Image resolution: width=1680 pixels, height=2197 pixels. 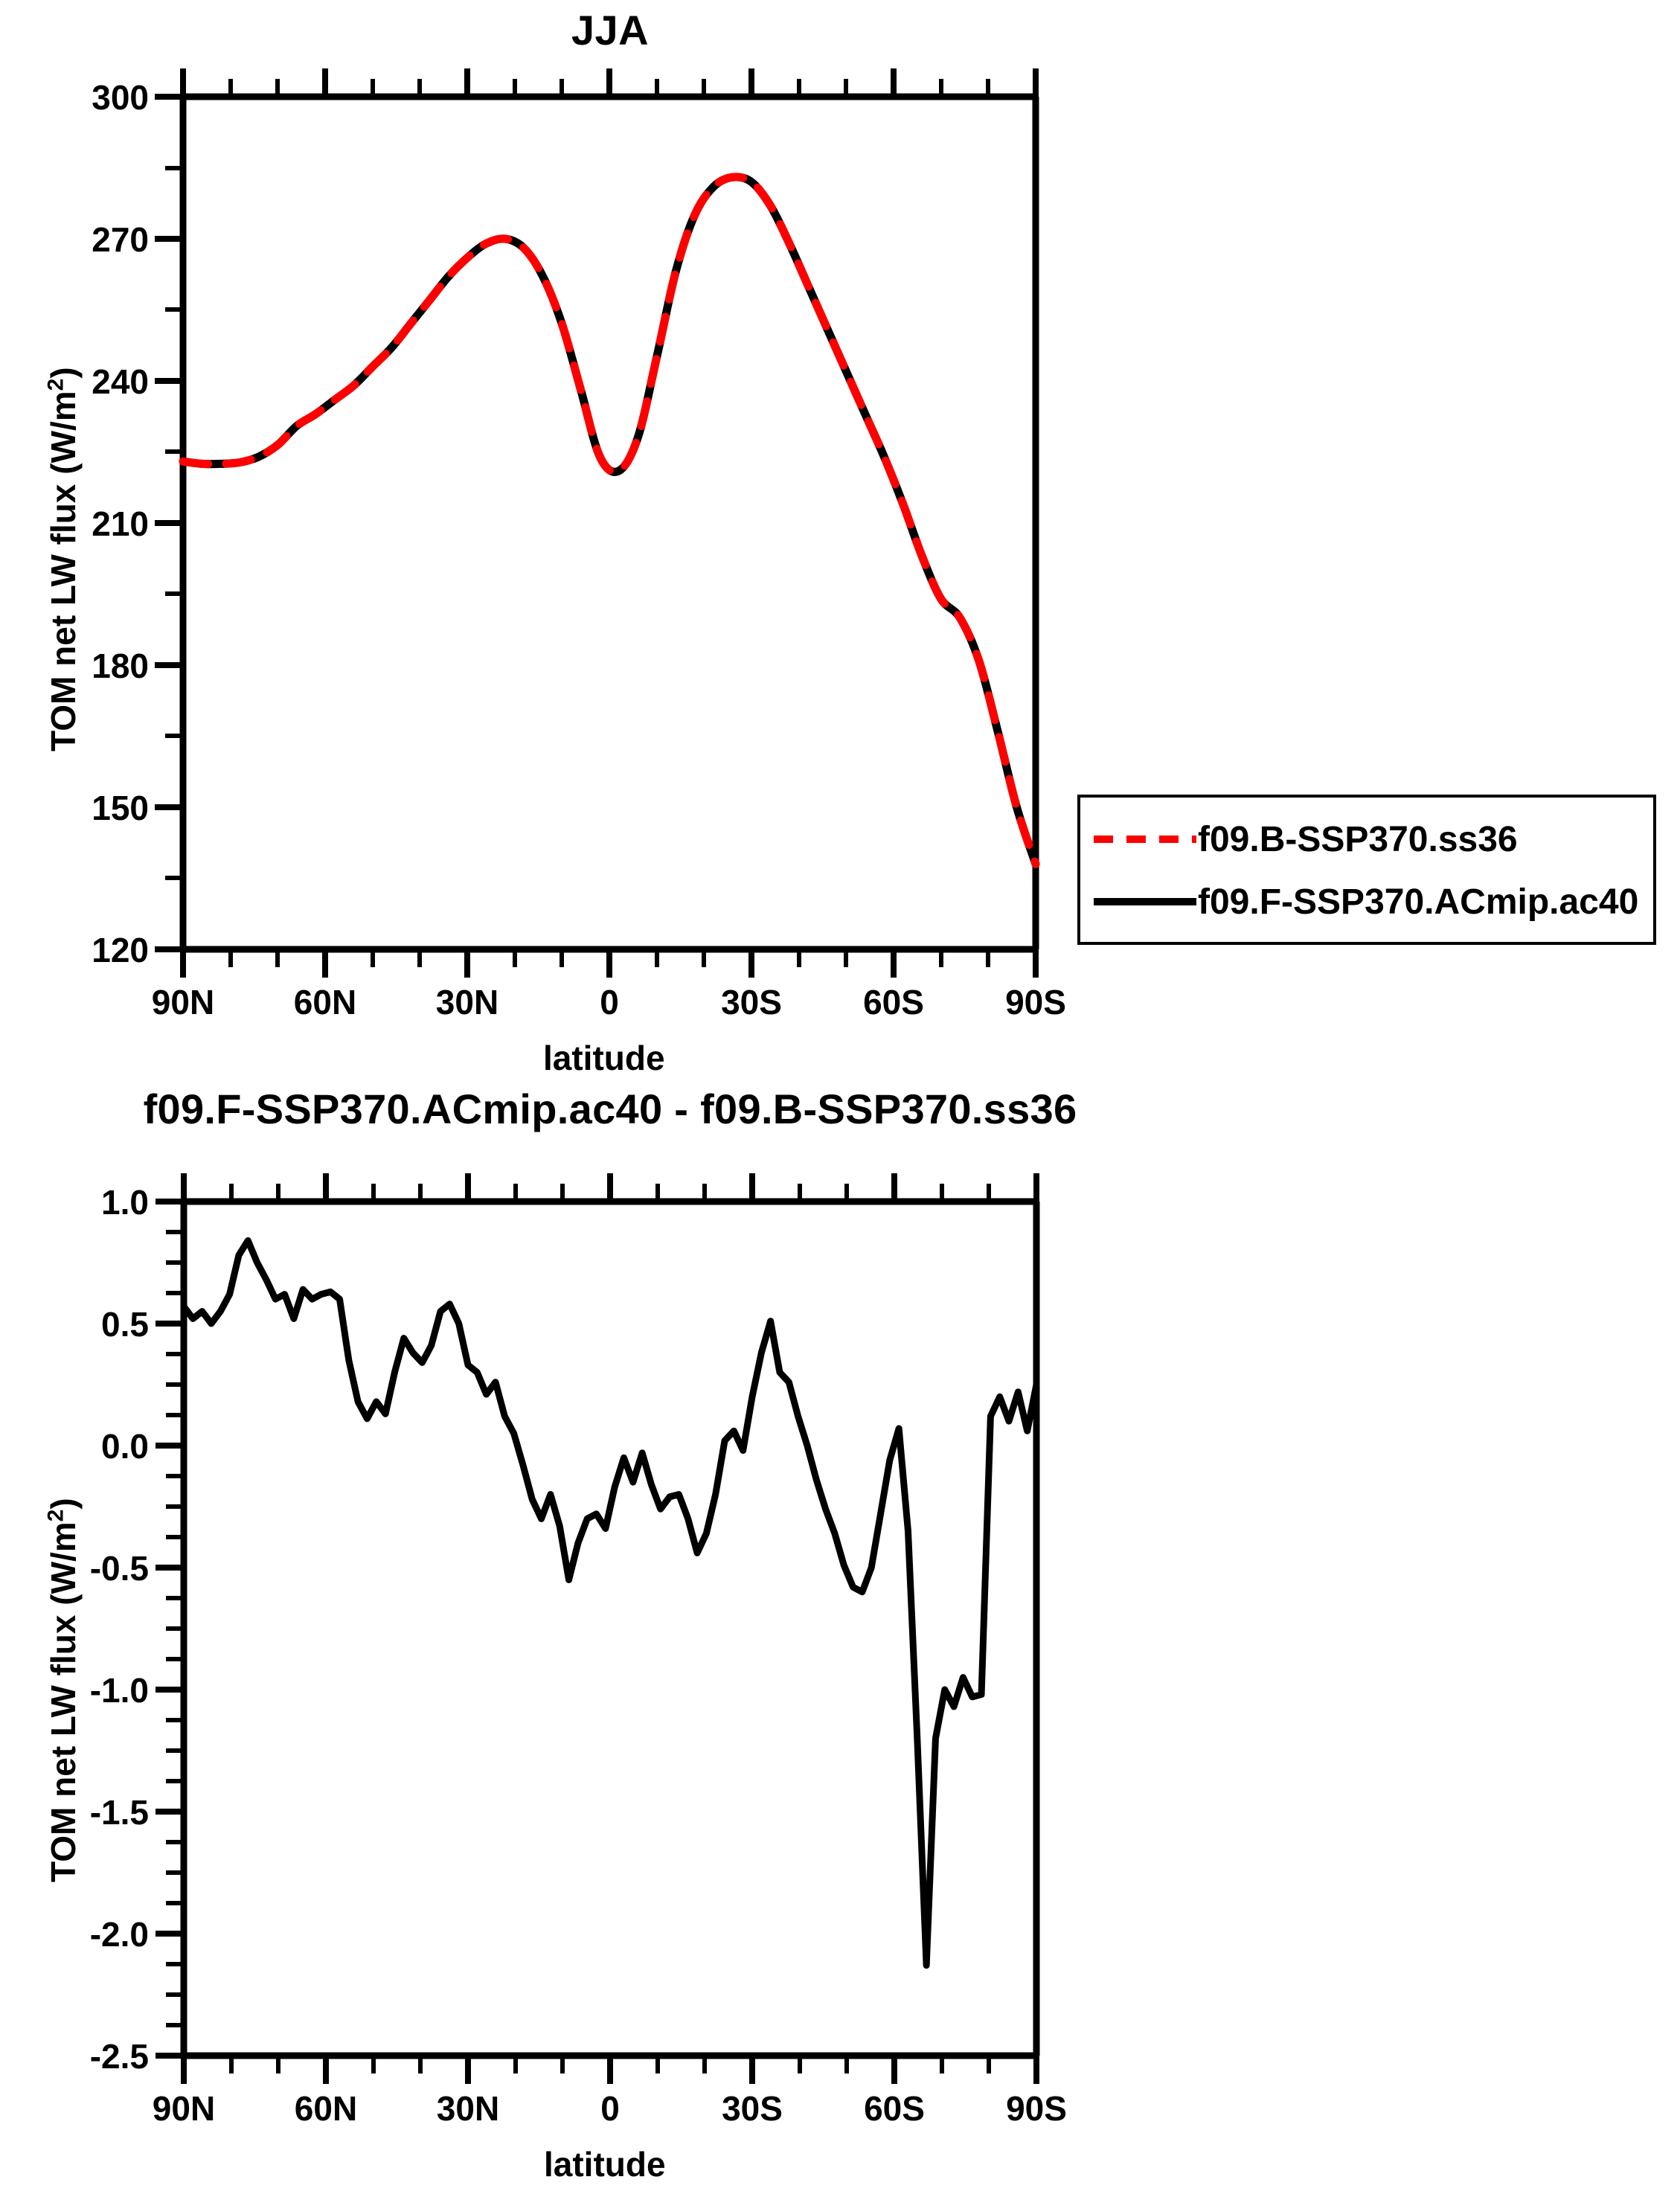 What do you see at coordinates (326, 2108) in the screenshot?
I see `bottom-xtick-60N: 60N` at bounding box center [326, 2108].